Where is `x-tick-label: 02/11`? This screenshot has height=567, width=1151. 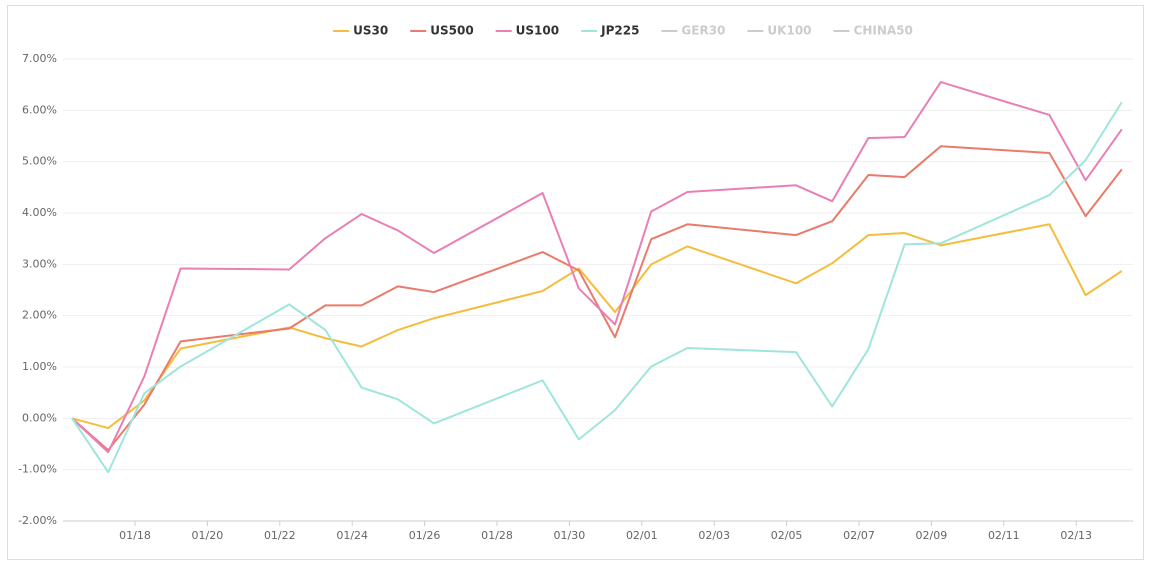
x-tick-label: 02/11 is located at coordinates (1004, 535).